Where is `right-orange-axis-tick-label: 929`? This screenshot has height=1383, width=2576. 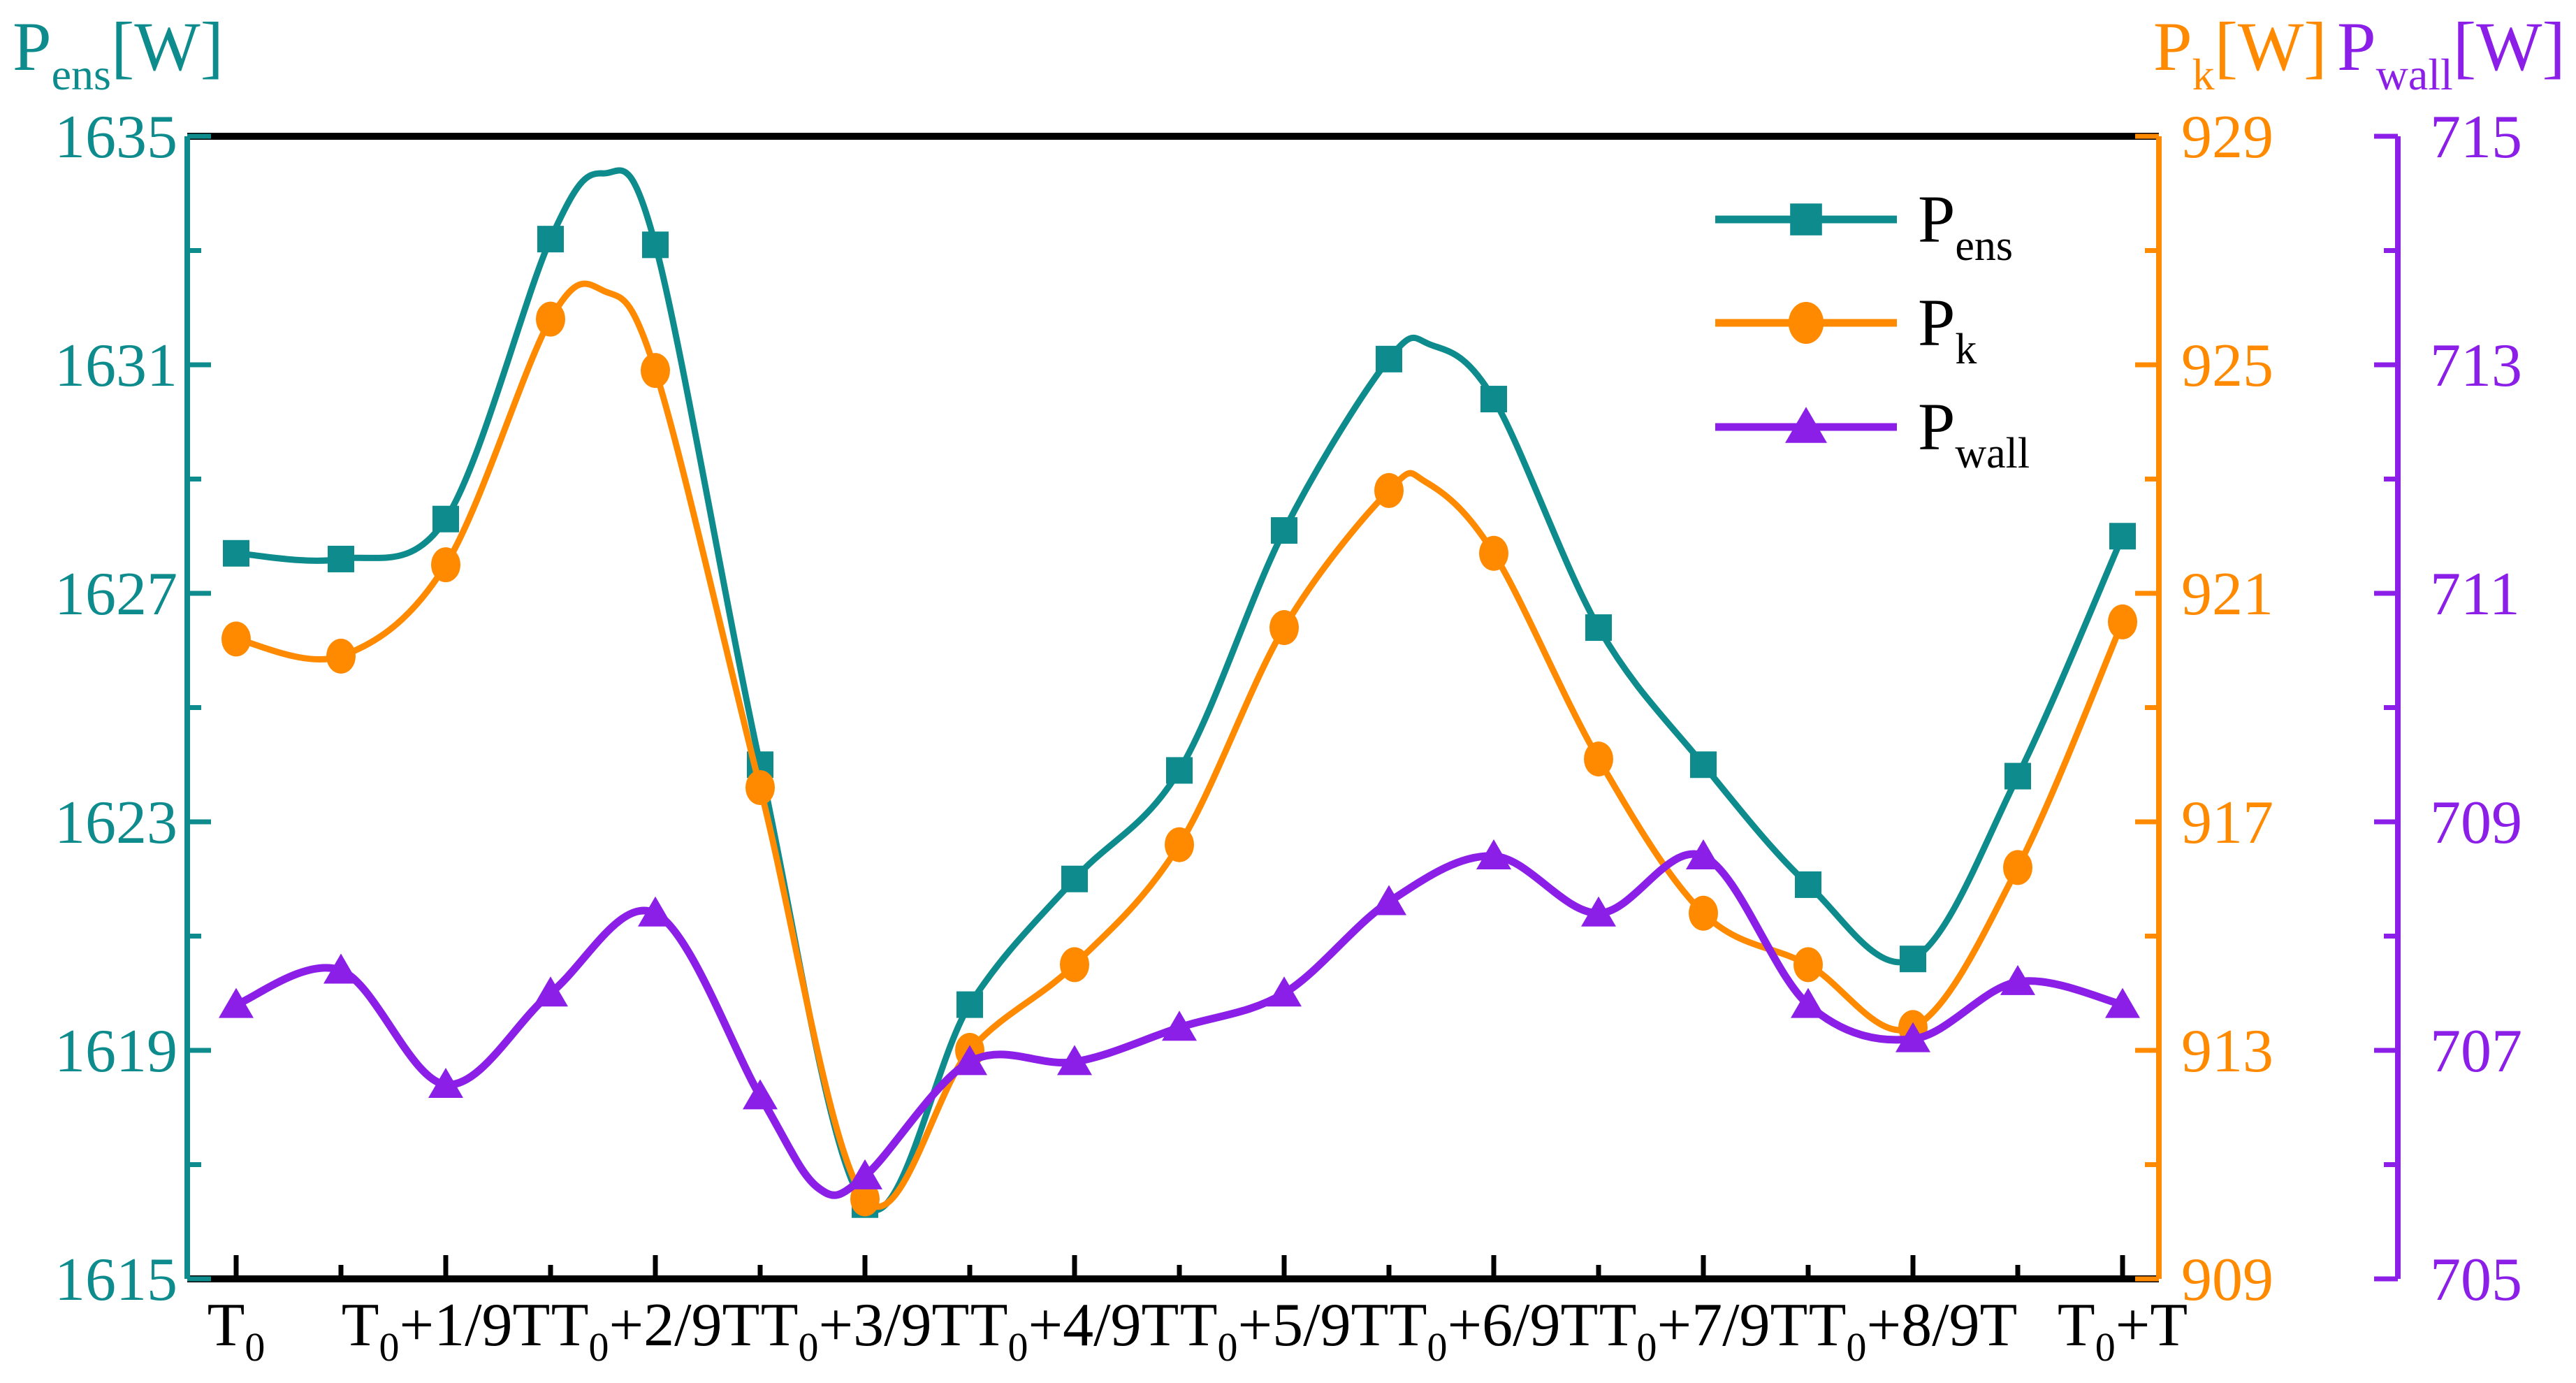
right-orange-axis-tick-label: 929 is located at coordinates (2227, 137).